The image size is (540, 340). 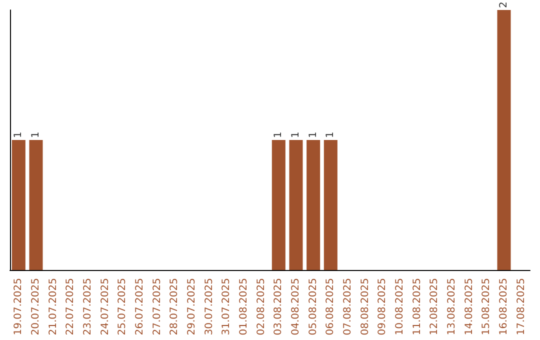 What do you see at coordinates (88, 307) in the screenshot?
I see `x-tick-label: 23.07.2025` at bounding box center [88, 307].